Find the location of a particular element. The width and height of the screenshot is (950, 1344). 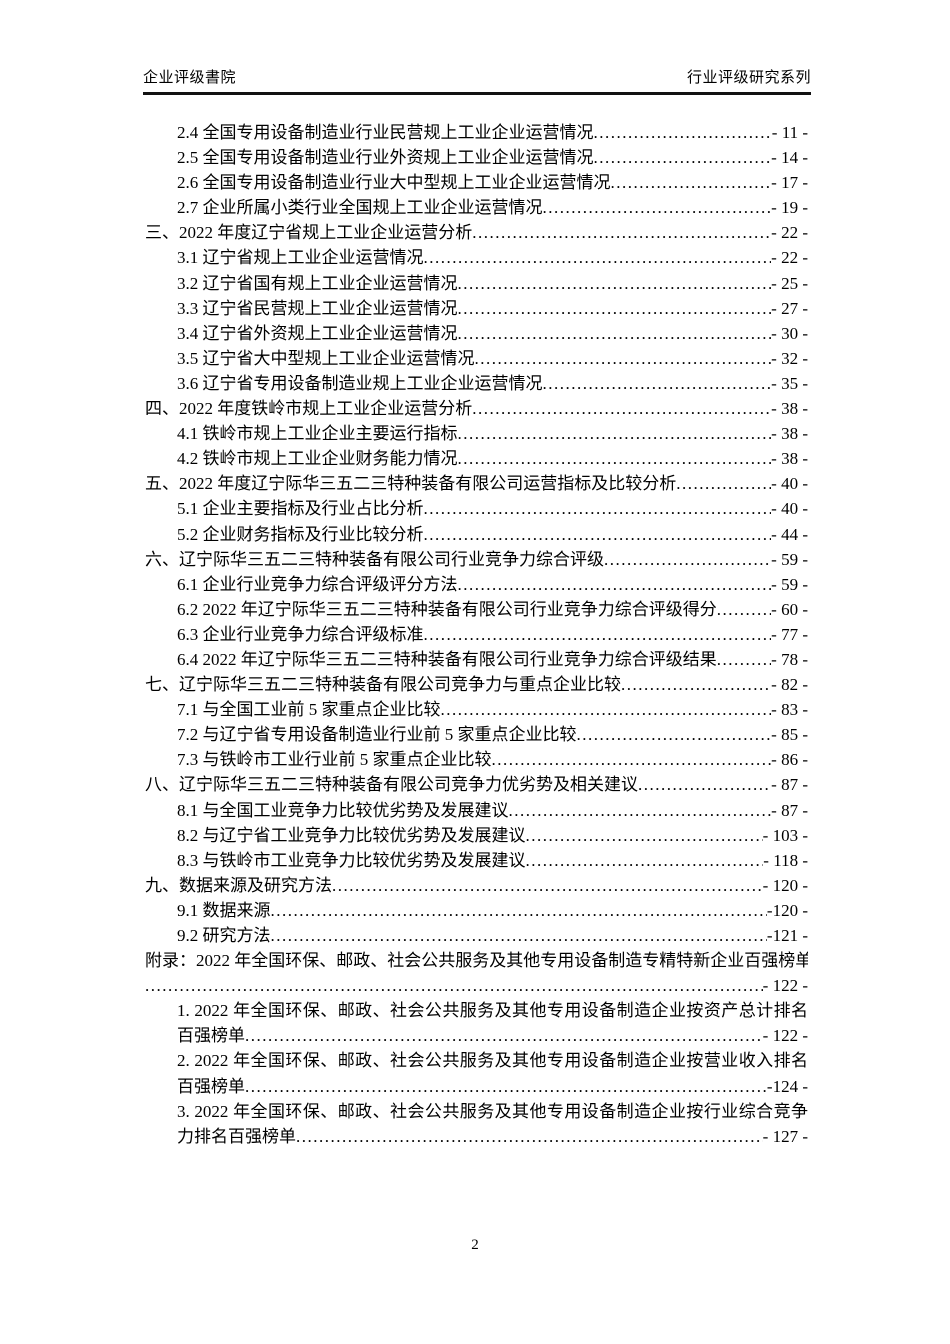

toc-page-number: -120 - is located at coordinates (787, 910).